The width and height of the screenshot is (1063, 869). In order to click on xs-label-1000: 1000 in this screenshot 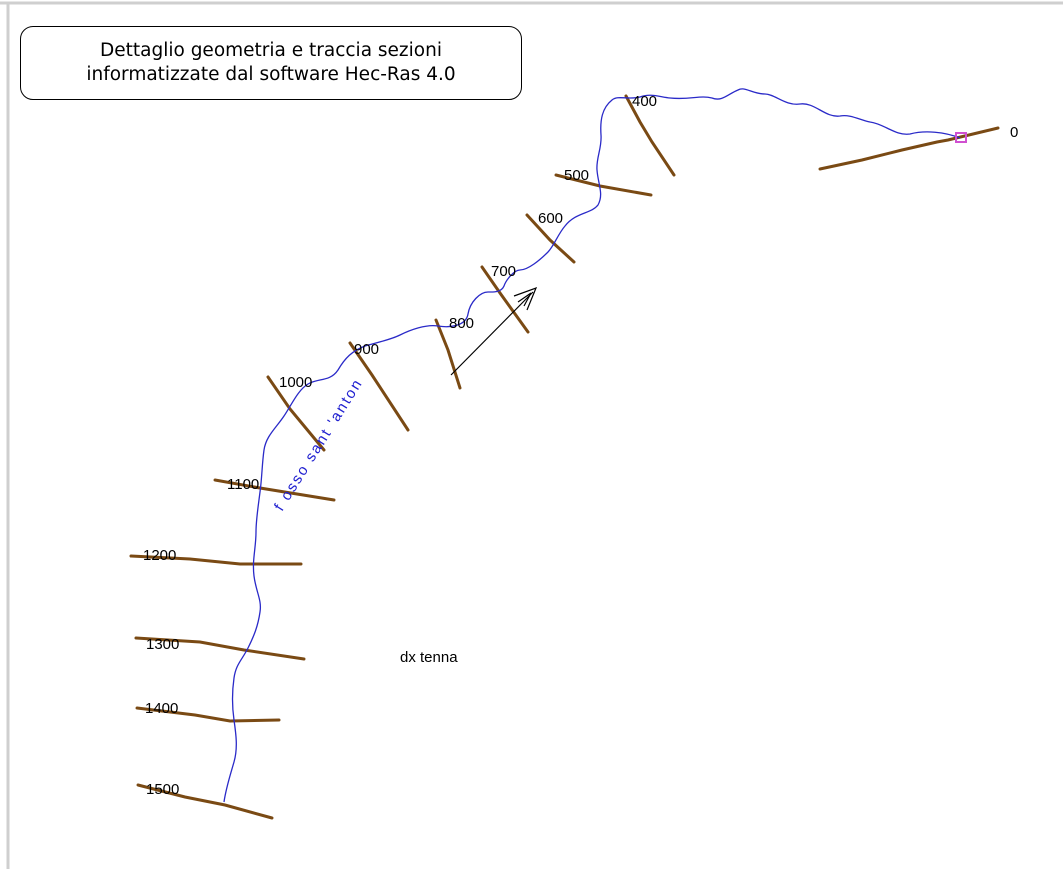, I will do `click(295, 382)`.